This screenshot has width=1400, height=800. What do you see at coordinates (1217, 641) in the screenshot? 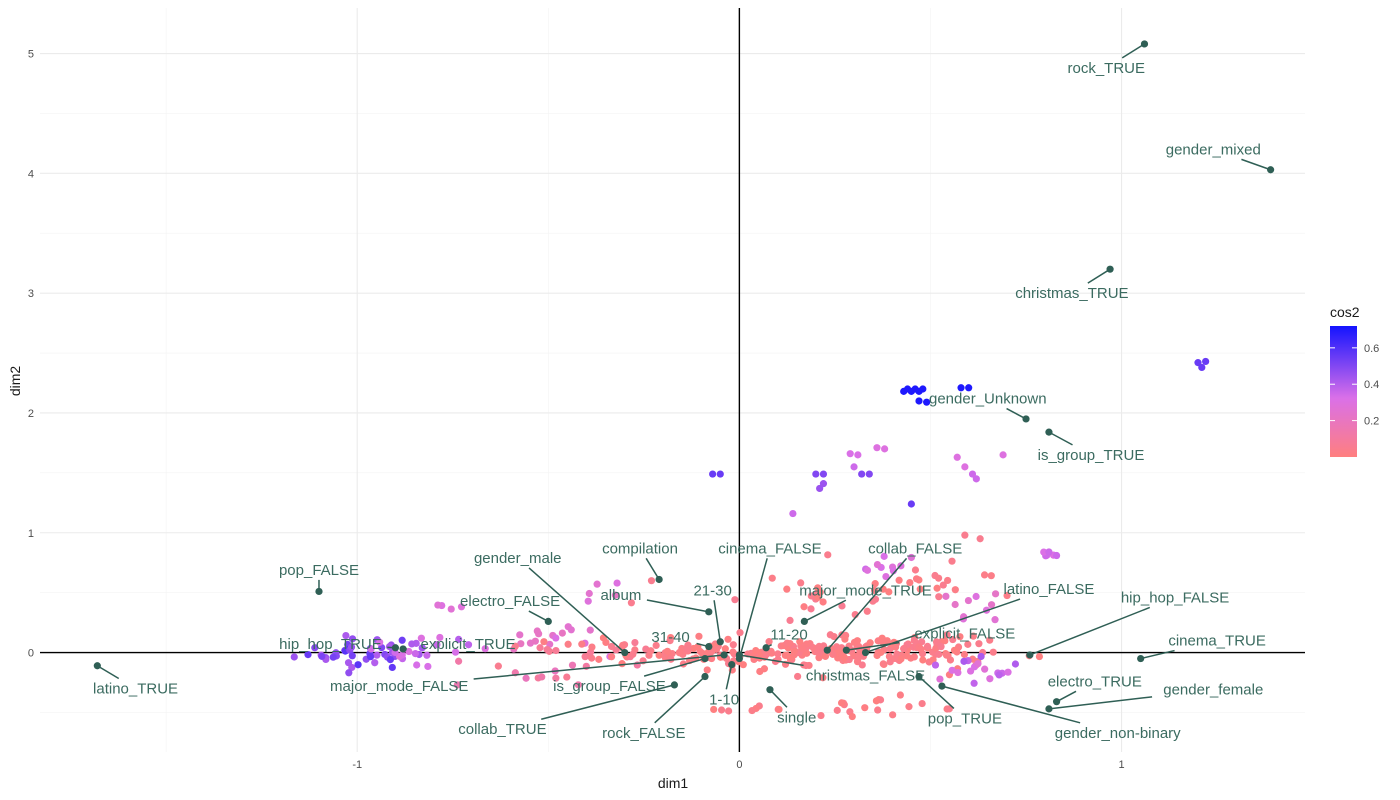
I see `category-label: cinema_TRUE` at bounding box center [1217, 641].